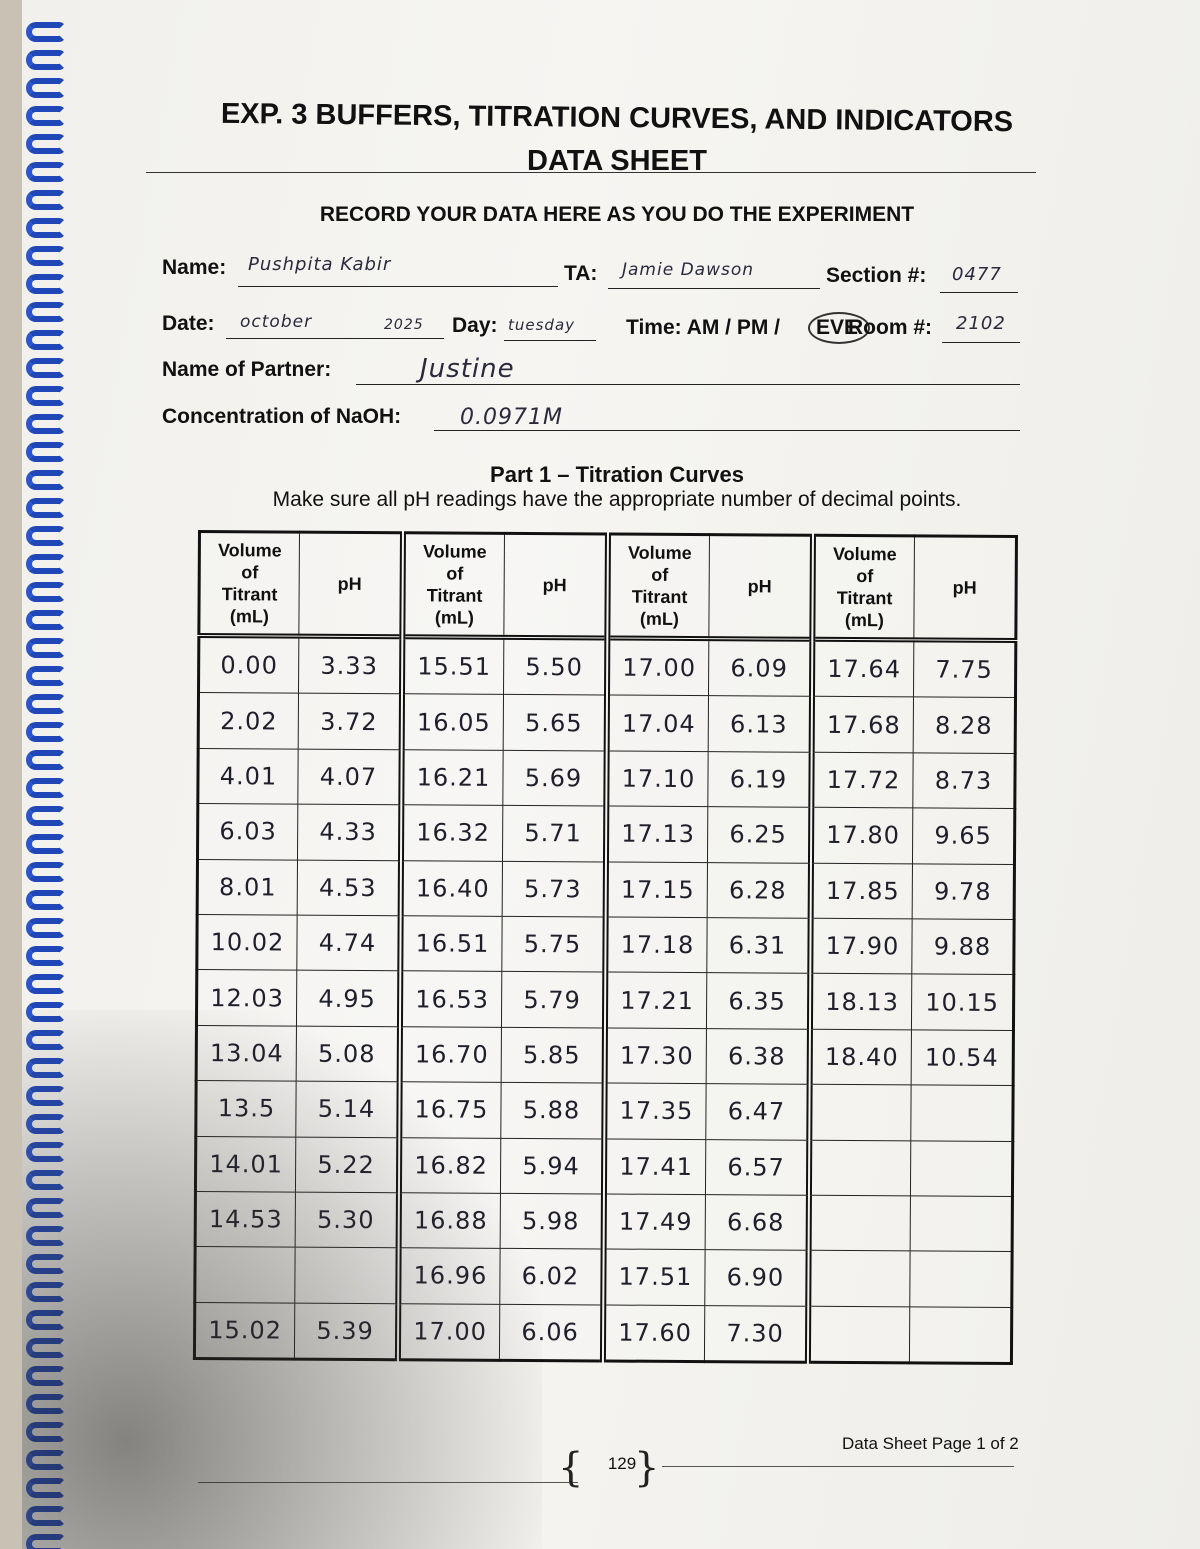  I want to click on ph-cell: 5.88, so click(552, 1110).